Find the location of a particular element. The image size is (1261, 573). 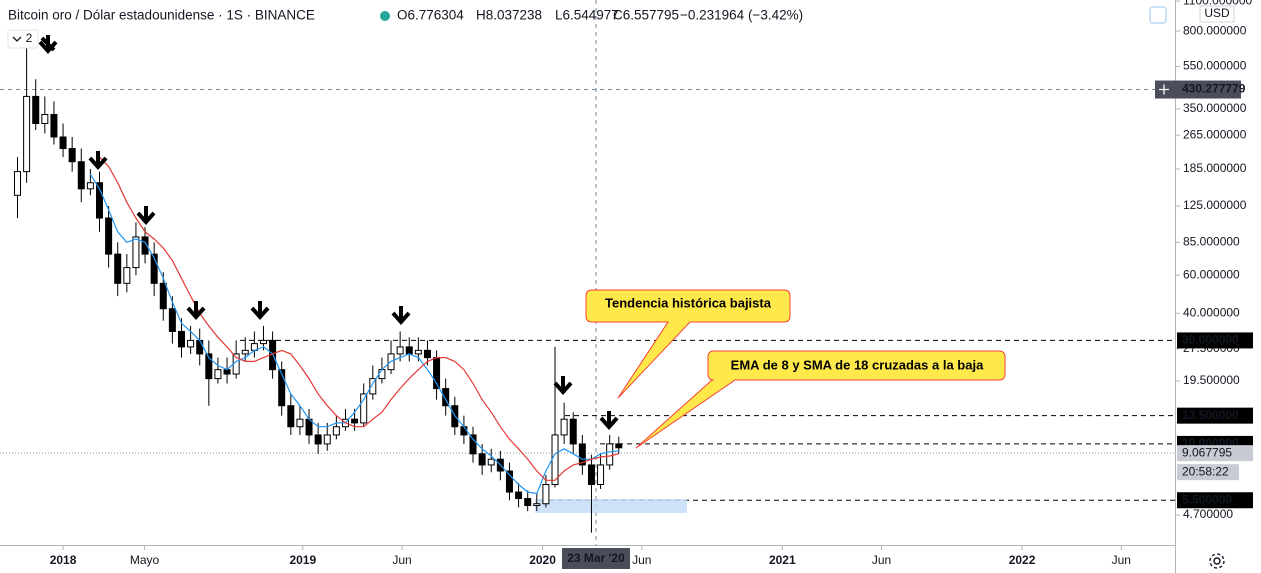

indicator-toggle is located at coordinates (23, 39).